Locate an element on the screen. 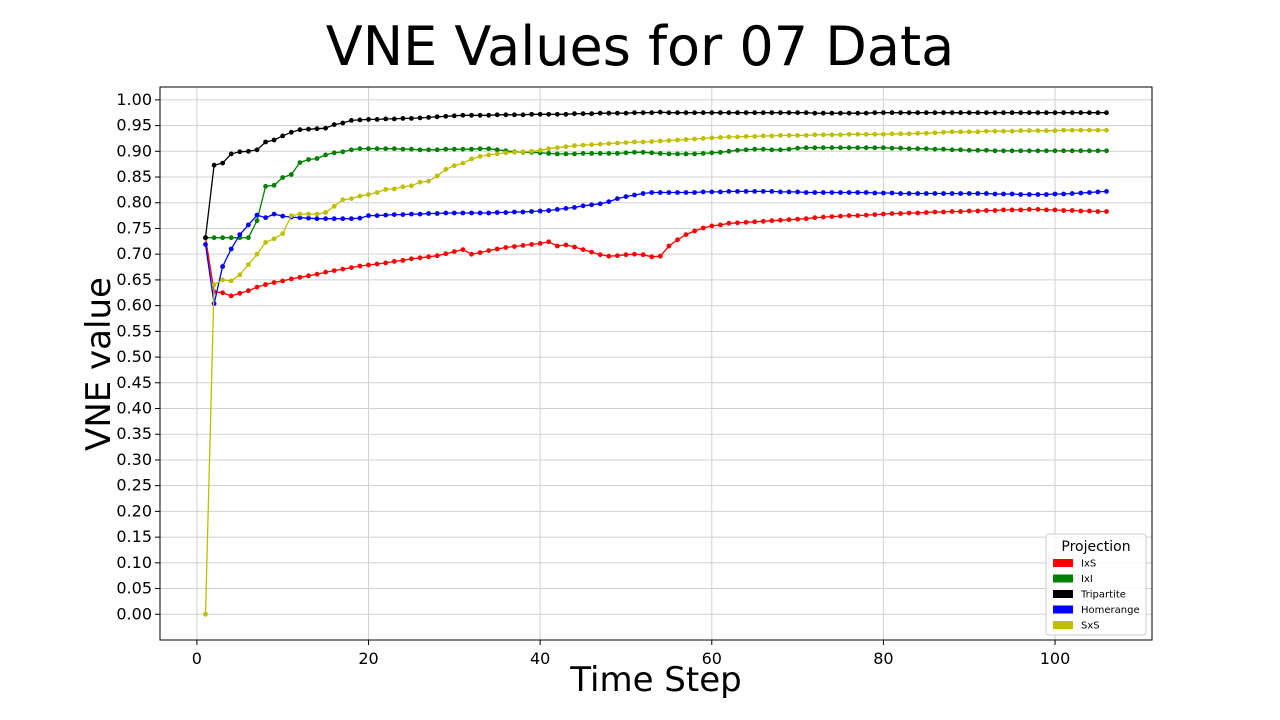 This screenshot has height=720, width=1280. y-tick-label: 0.25 is located at coordinates (134, 485).